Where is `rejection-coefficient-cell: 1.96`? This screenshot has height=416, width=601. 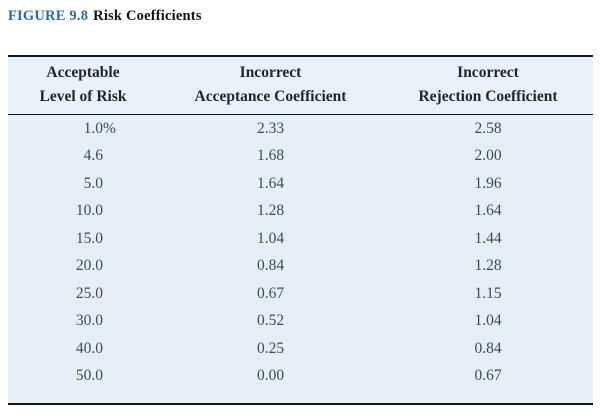
rejection-coefficient-cell: 1.96 is located at coordinates (488, 183).